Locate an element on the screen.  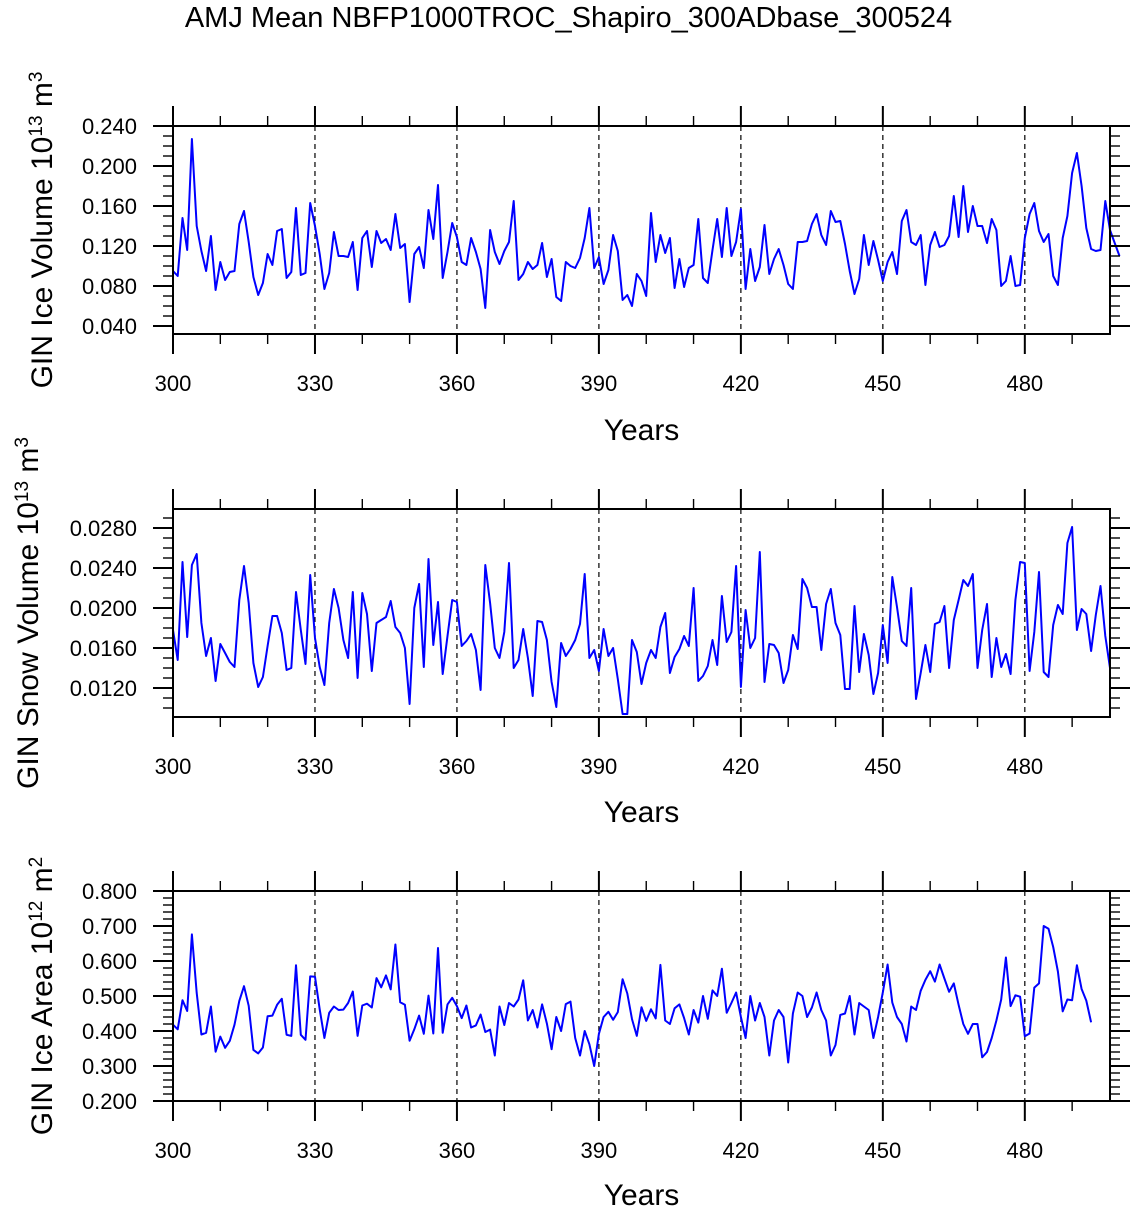
y-axis-title-part: 2 is located at coordinates (36, 862).